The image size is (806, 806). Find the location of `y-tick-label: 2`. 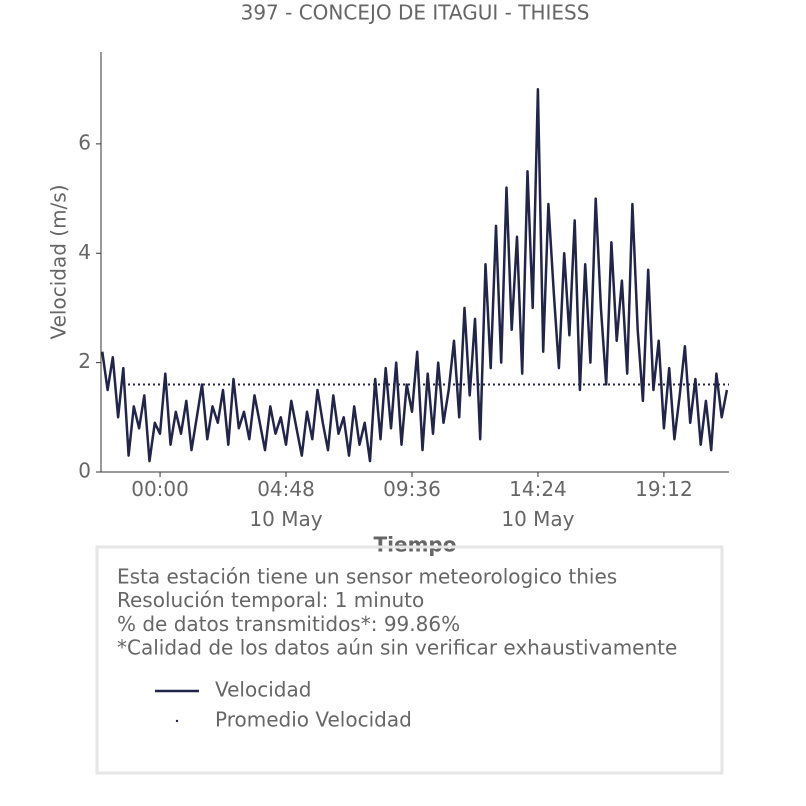

y-tick-label: 2 is located at coordinates (84, 361).